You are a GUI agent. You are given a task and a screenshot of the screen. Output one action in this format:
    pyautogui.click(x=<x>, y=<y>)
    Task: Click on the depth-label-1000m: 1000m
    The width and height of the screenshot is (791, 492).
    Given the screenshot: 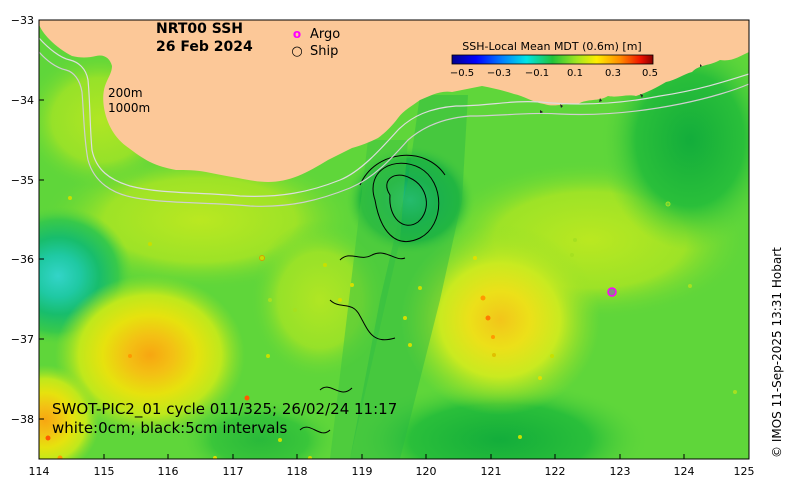 What is the action you would take?
    pyautogui.click(x=129, y=108)
    